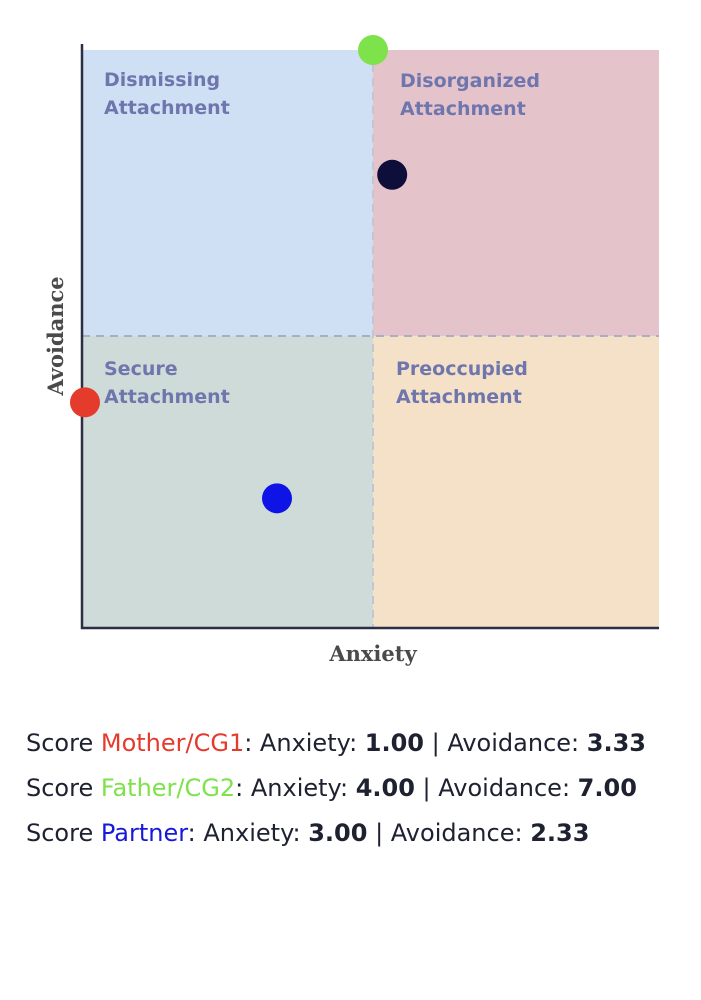 This screenshot has height=1000, width=701. What do you see at coordinates (167, 397) in the screenshot?
I see `quadrant-secure-label-2: Attachment` at bounding box center [167, 397].